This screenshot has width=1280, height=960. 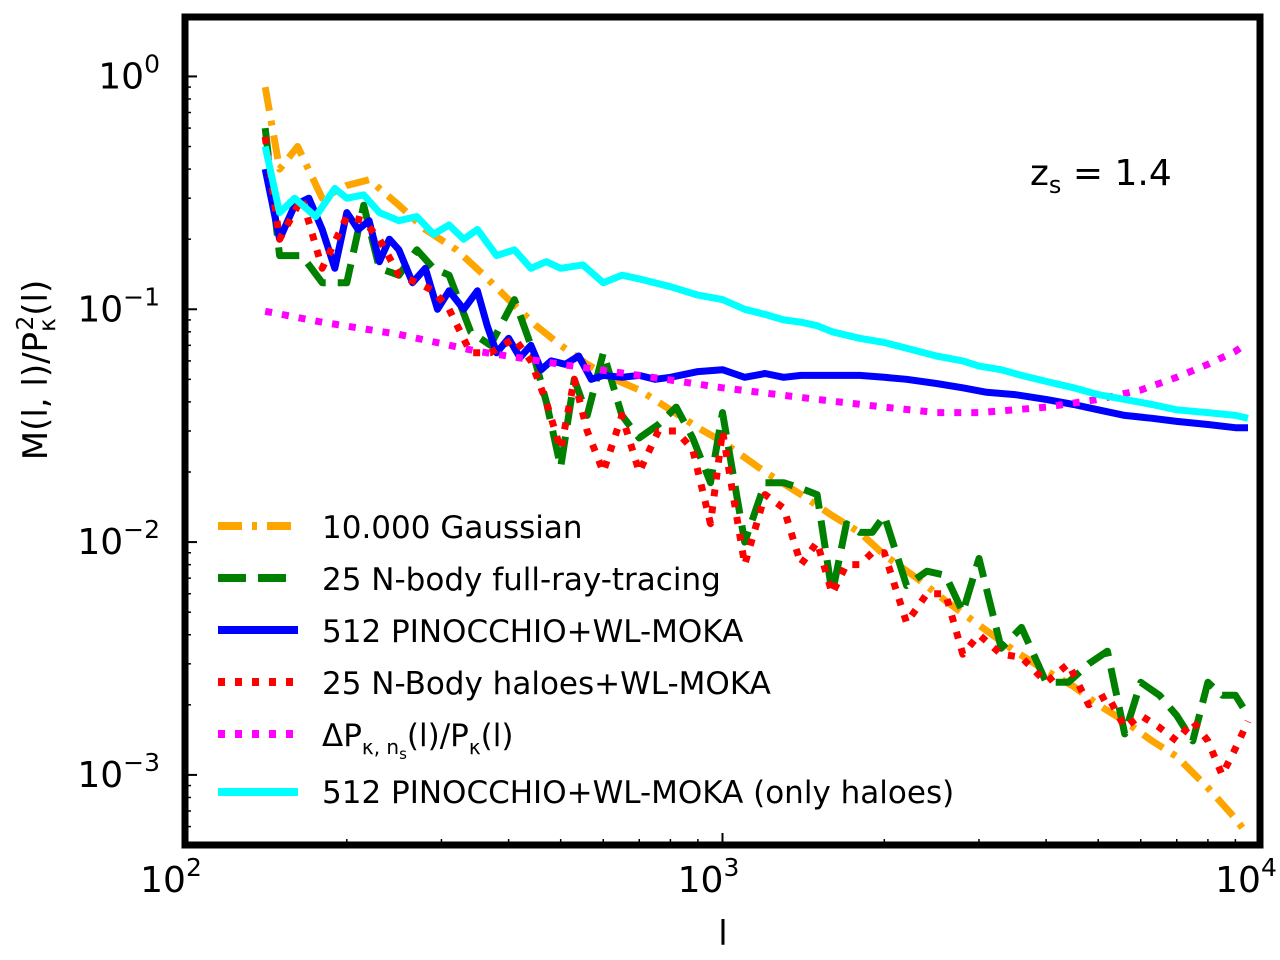 I want to click on y-tick-label: 10⁻³, so click(x=118, y=772).